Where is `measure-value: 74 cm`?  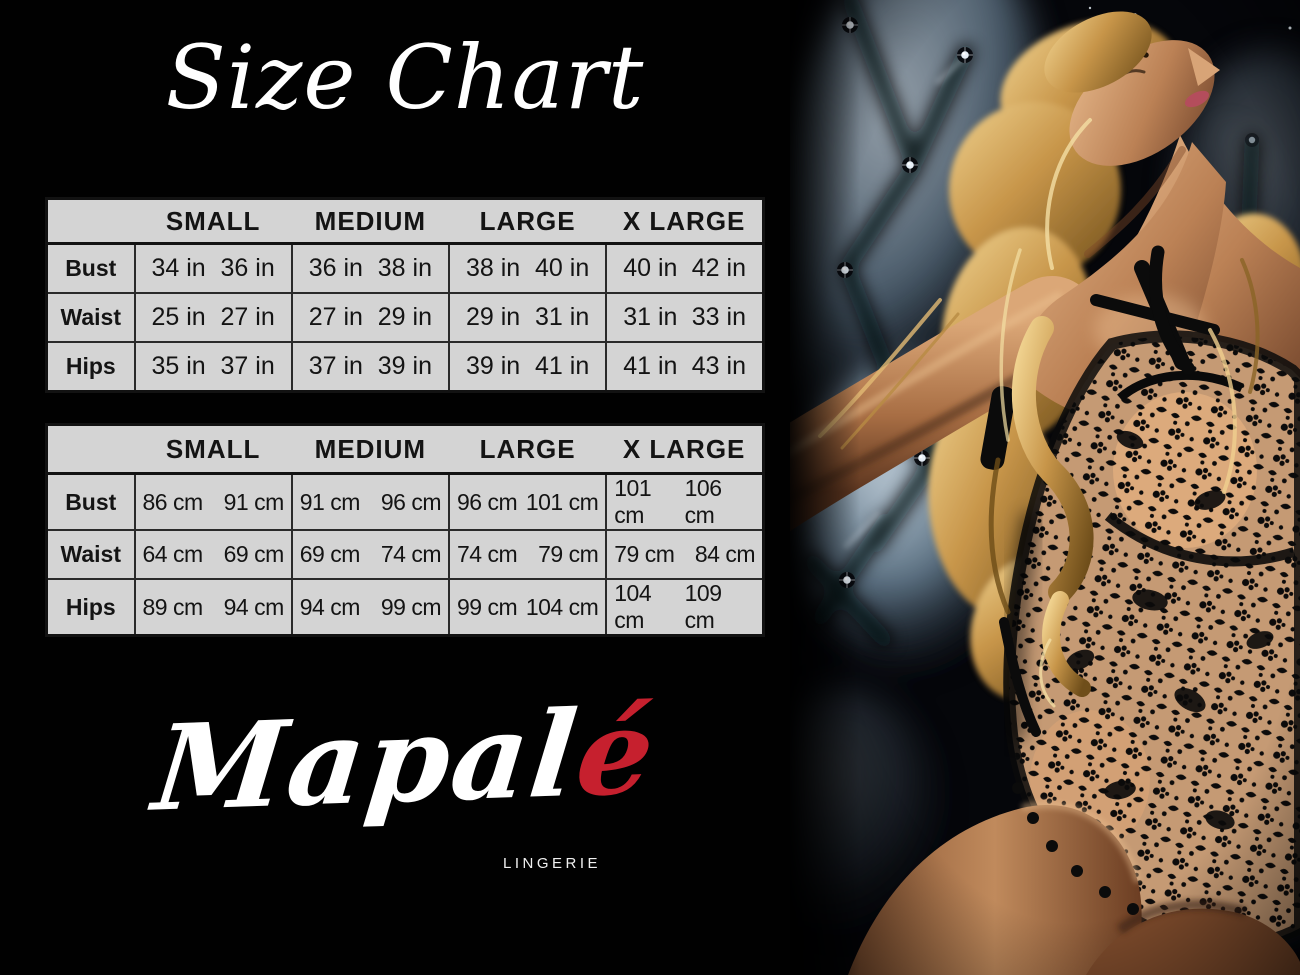
measure-value: 74 cm is located at coordinates (487, 554).